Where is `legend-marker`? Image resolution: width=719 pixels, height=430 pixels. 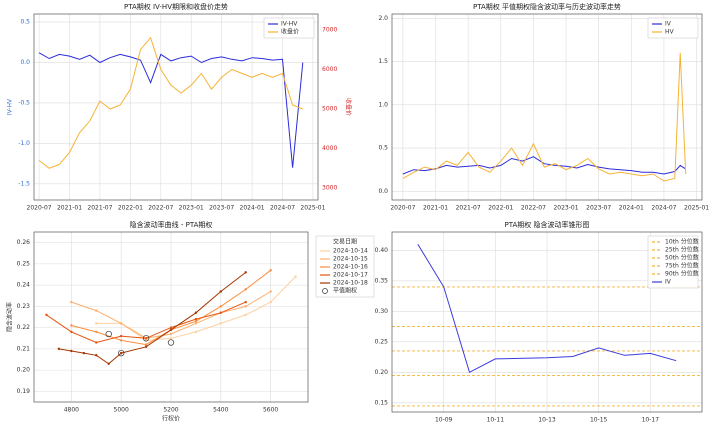 legend-marker is located at coordinates (325, 291).